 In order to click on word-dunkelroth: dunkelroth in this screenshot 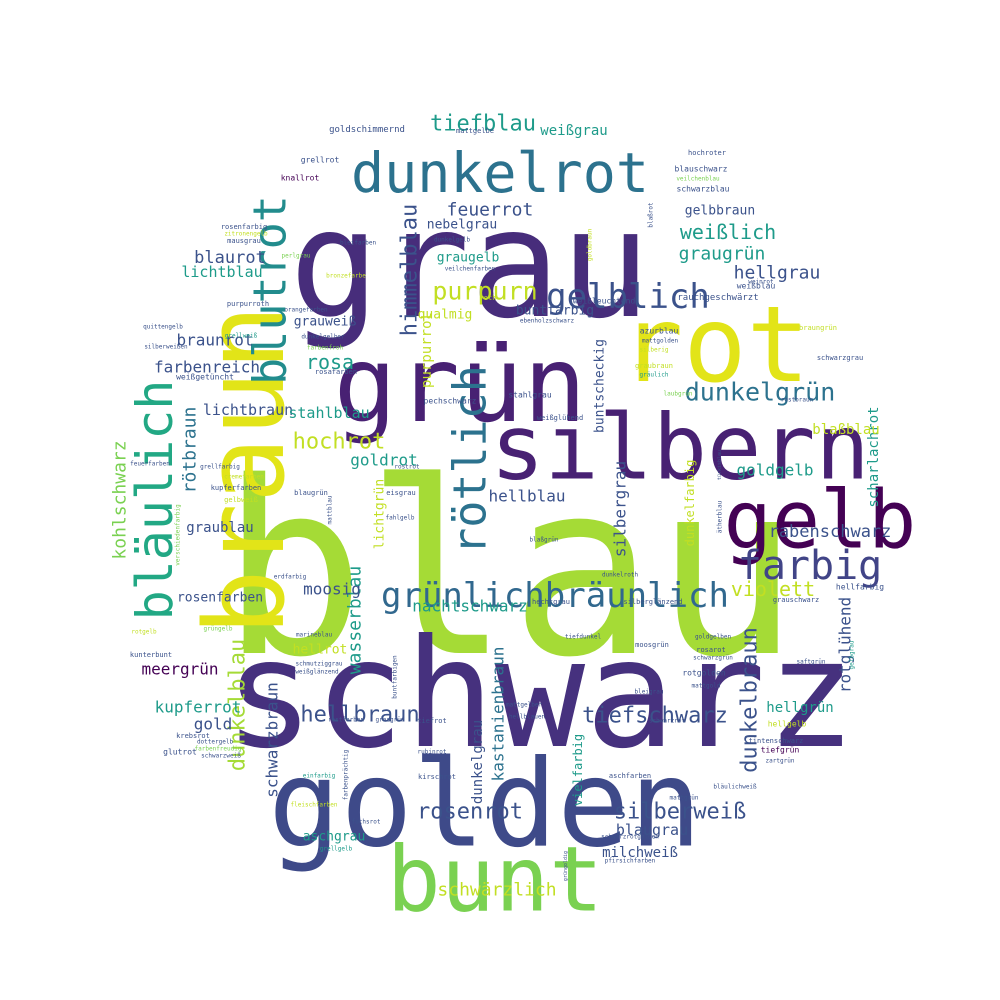, I will do `click(620, 575)`.